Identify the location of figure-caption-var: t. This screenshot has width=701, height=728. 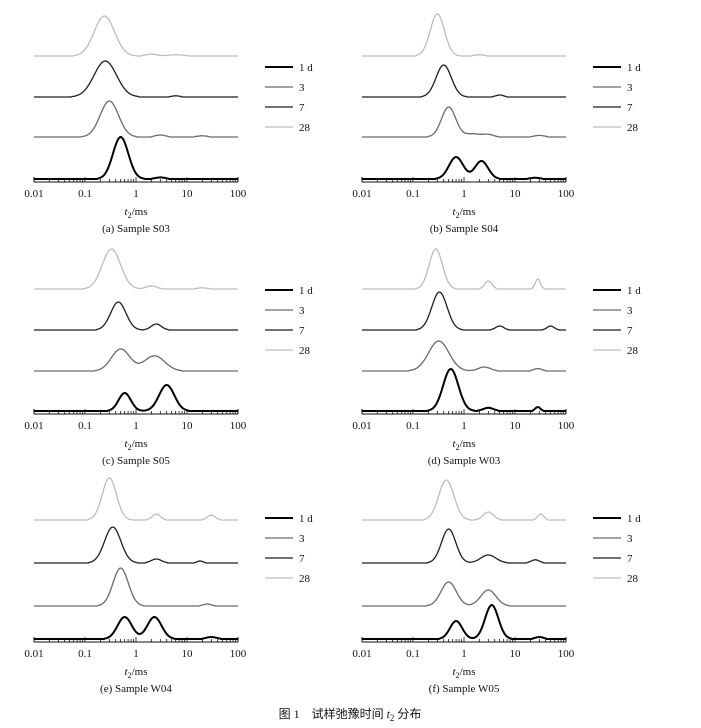
(389, 714).